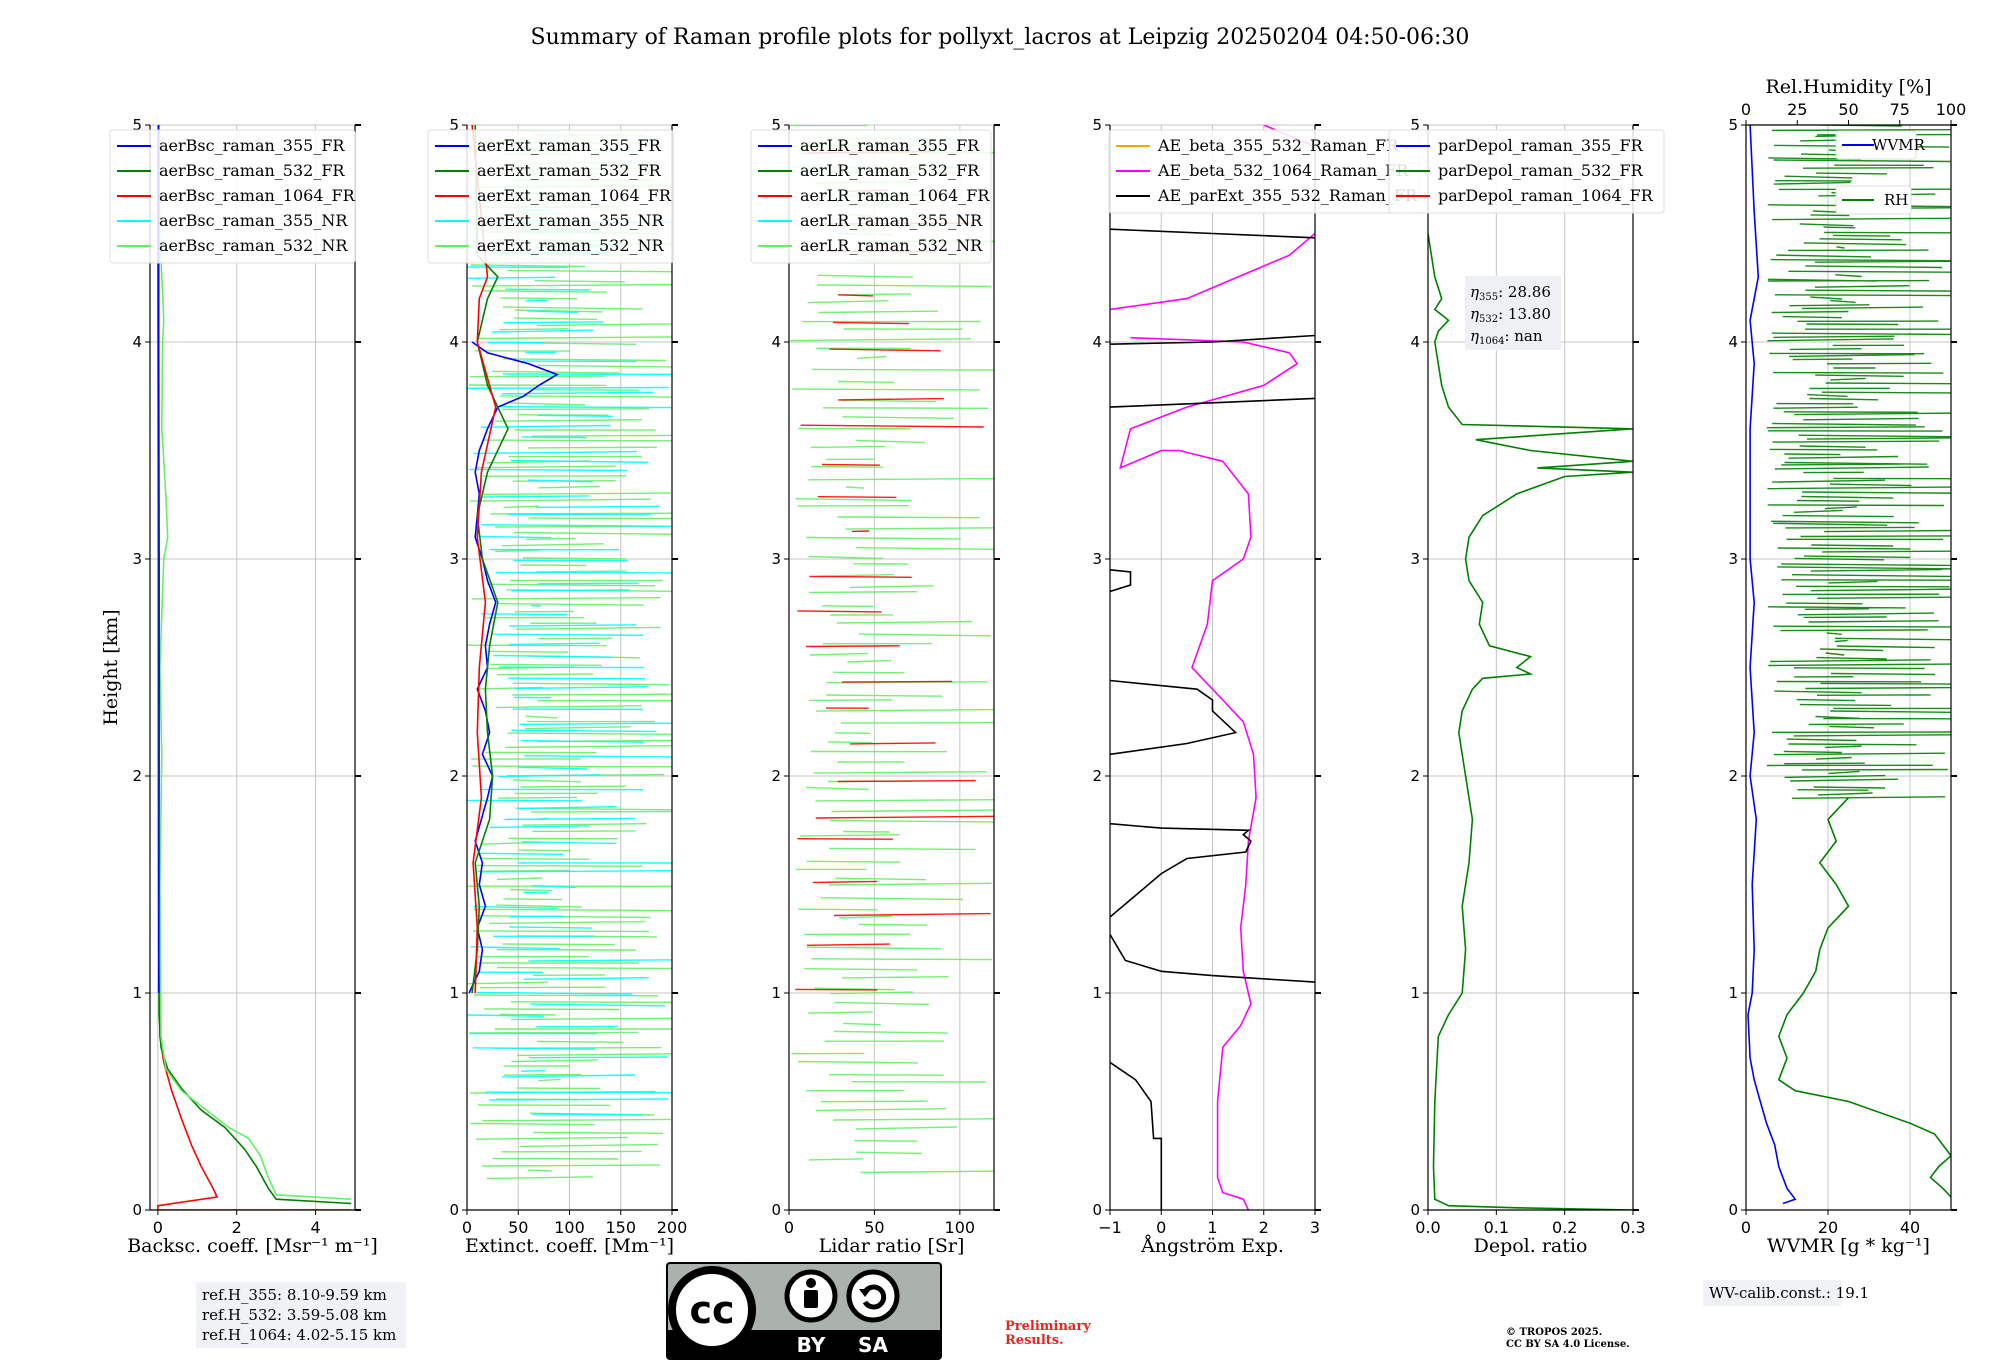  Describe the element at coordinates (569, 1246) in the screenshot. I see `x-axis-label-ext: Extinct. coeff. [Mm⁻¹]` at that location.